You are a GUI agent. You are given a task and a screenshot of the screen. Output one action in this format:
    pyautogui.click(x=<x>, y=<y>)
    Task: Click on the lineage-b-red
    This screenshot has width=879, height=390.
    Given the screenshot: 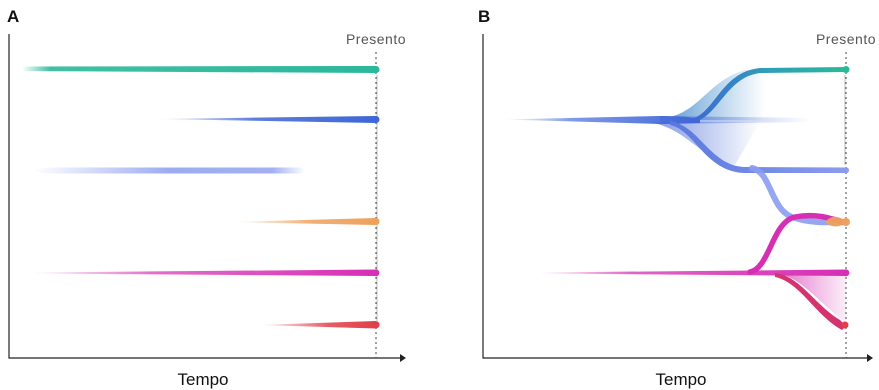 What is the action you would take?
    pyautogui.click(x=810, y=301)
    